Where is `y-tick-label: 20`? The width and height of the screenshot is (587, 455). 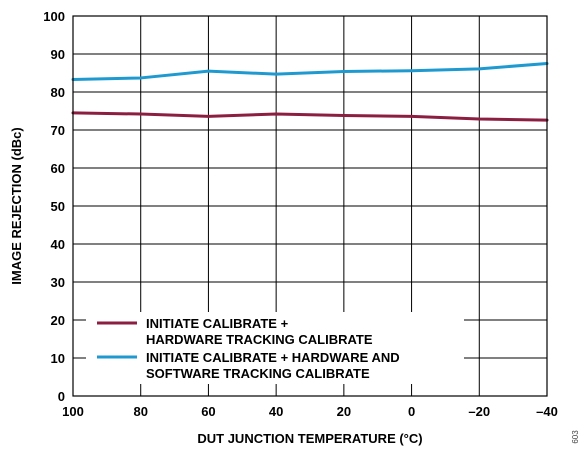
y-tick-label: 20 is located at coordinates (58, 320).